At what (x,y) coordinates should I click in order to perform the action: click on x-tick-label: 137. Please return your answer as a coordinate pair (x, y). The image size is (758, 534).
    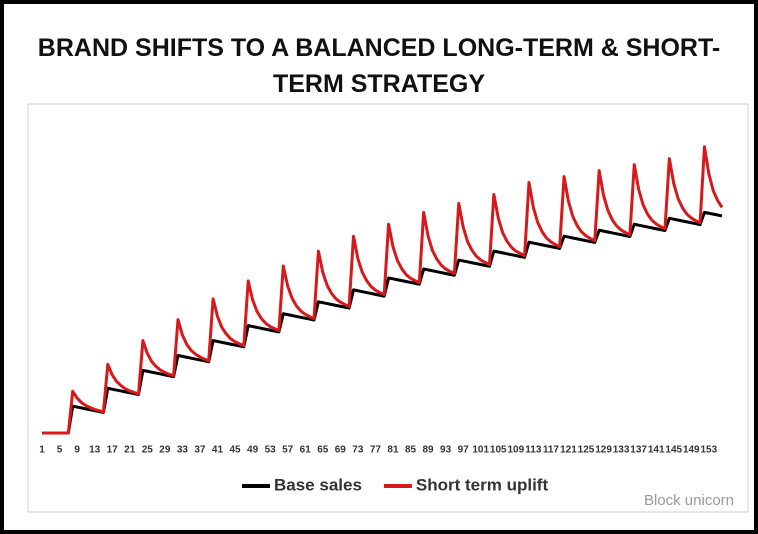
    Looking at the image, I should click on (638, 450).